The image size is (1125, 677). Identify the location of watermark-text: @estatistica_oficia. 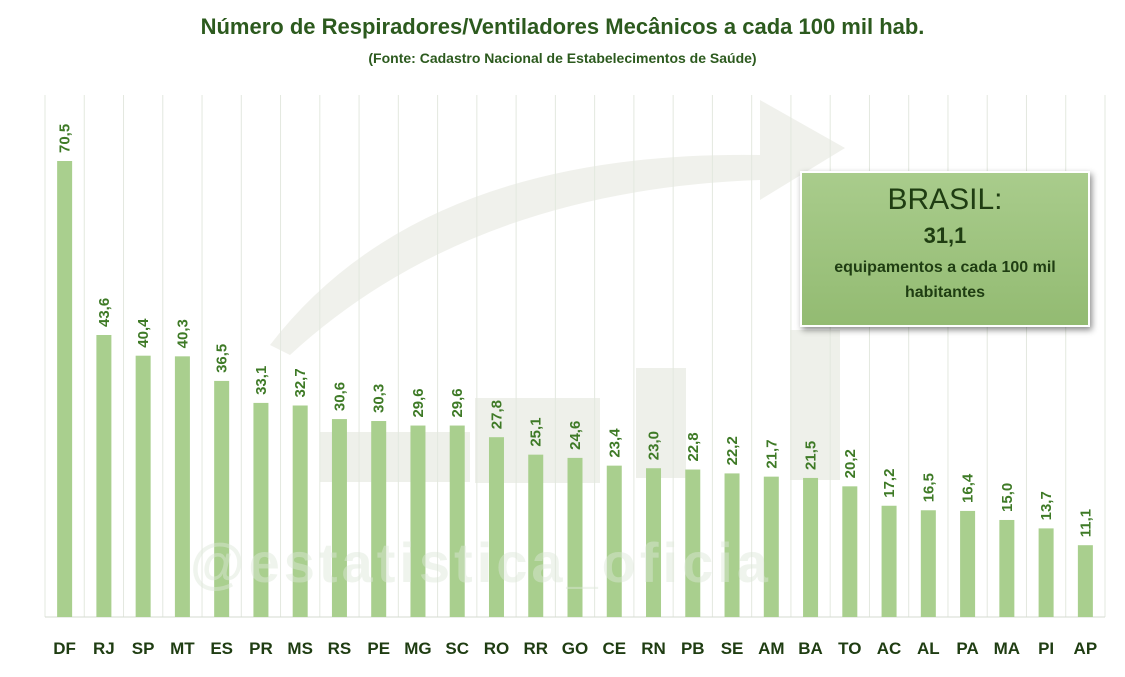
(481, 562).